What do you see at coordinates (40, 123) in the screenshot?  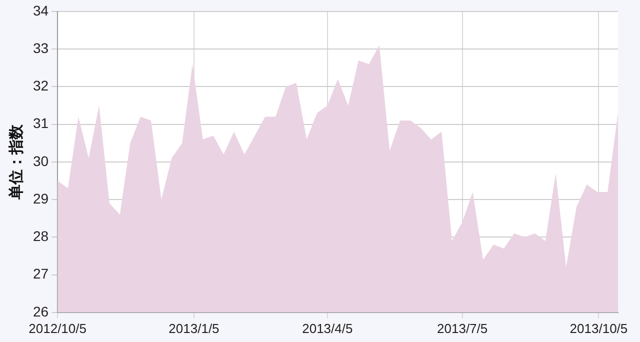 I see `y-tick-label: 31` at bounding box center [40, 123].